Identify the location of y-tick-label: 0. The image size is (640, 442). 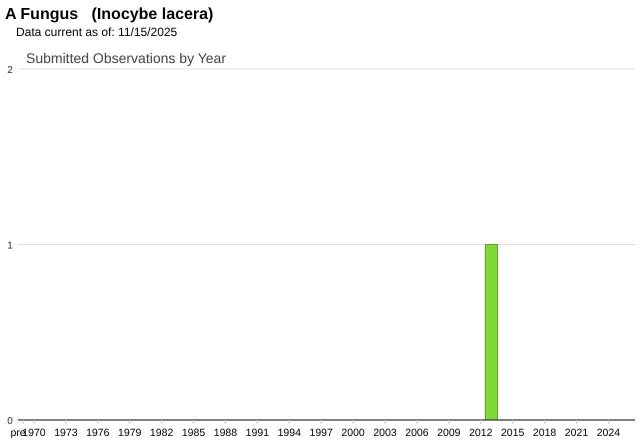
(10, 421).